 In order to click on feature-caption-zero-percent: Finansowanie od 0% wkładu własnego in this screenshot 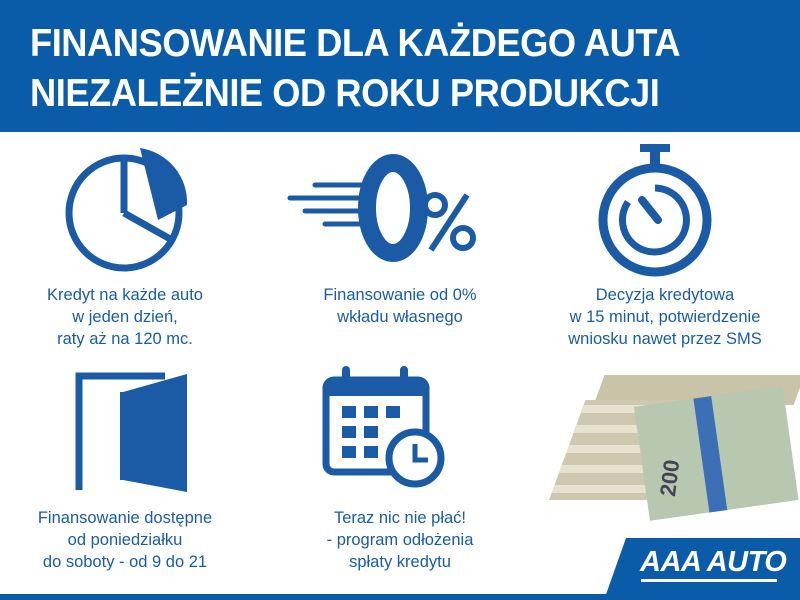, I will do `click(400, 306)`.